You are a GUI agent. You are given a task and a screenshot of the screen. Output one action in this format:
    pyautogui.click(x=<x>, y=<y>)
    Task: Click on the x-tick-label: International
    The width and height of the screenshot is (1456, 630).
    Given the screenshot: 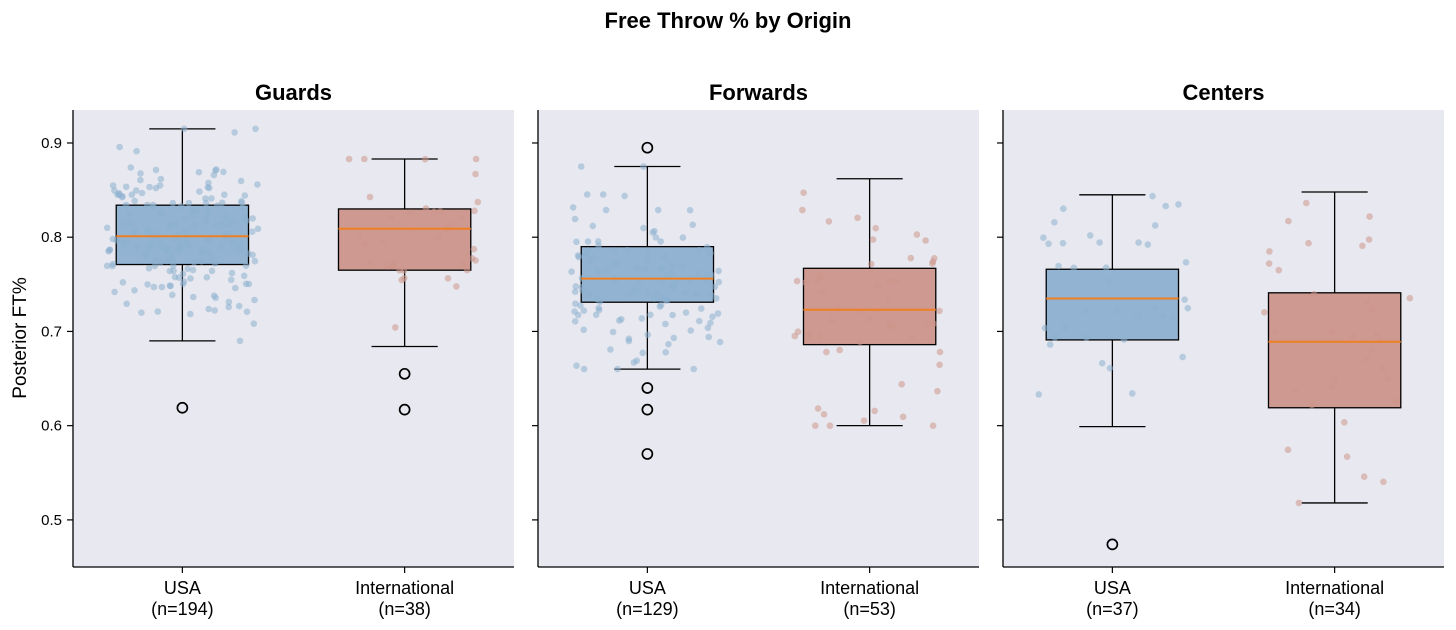 What is the action you would take?
    pyautogui.click(x=1334, y=588)
    